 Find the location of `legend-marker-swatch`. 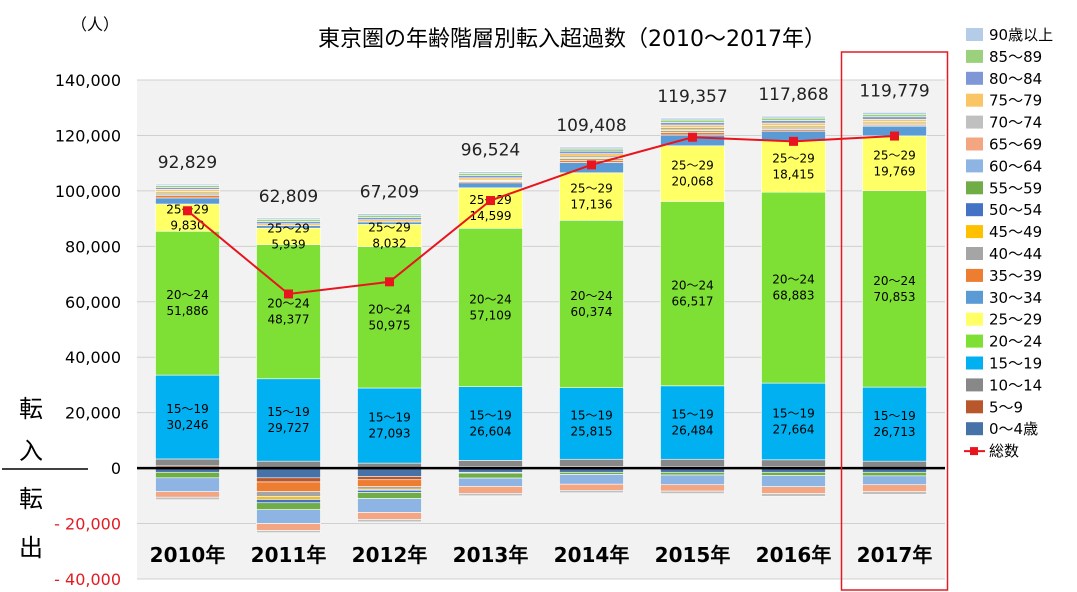

legend-marker-swatch is located at coordinates (974, 451).